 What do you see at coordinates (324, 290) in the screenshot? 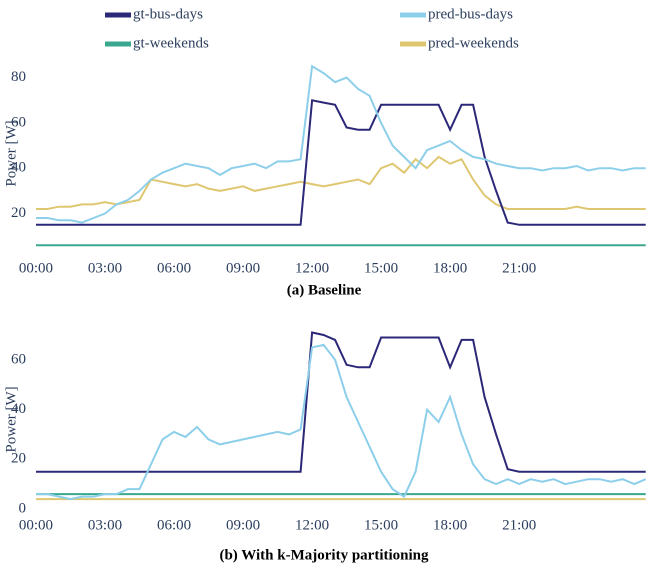
I see `caption: (a) Baseline` at bounding box center [324, 290].